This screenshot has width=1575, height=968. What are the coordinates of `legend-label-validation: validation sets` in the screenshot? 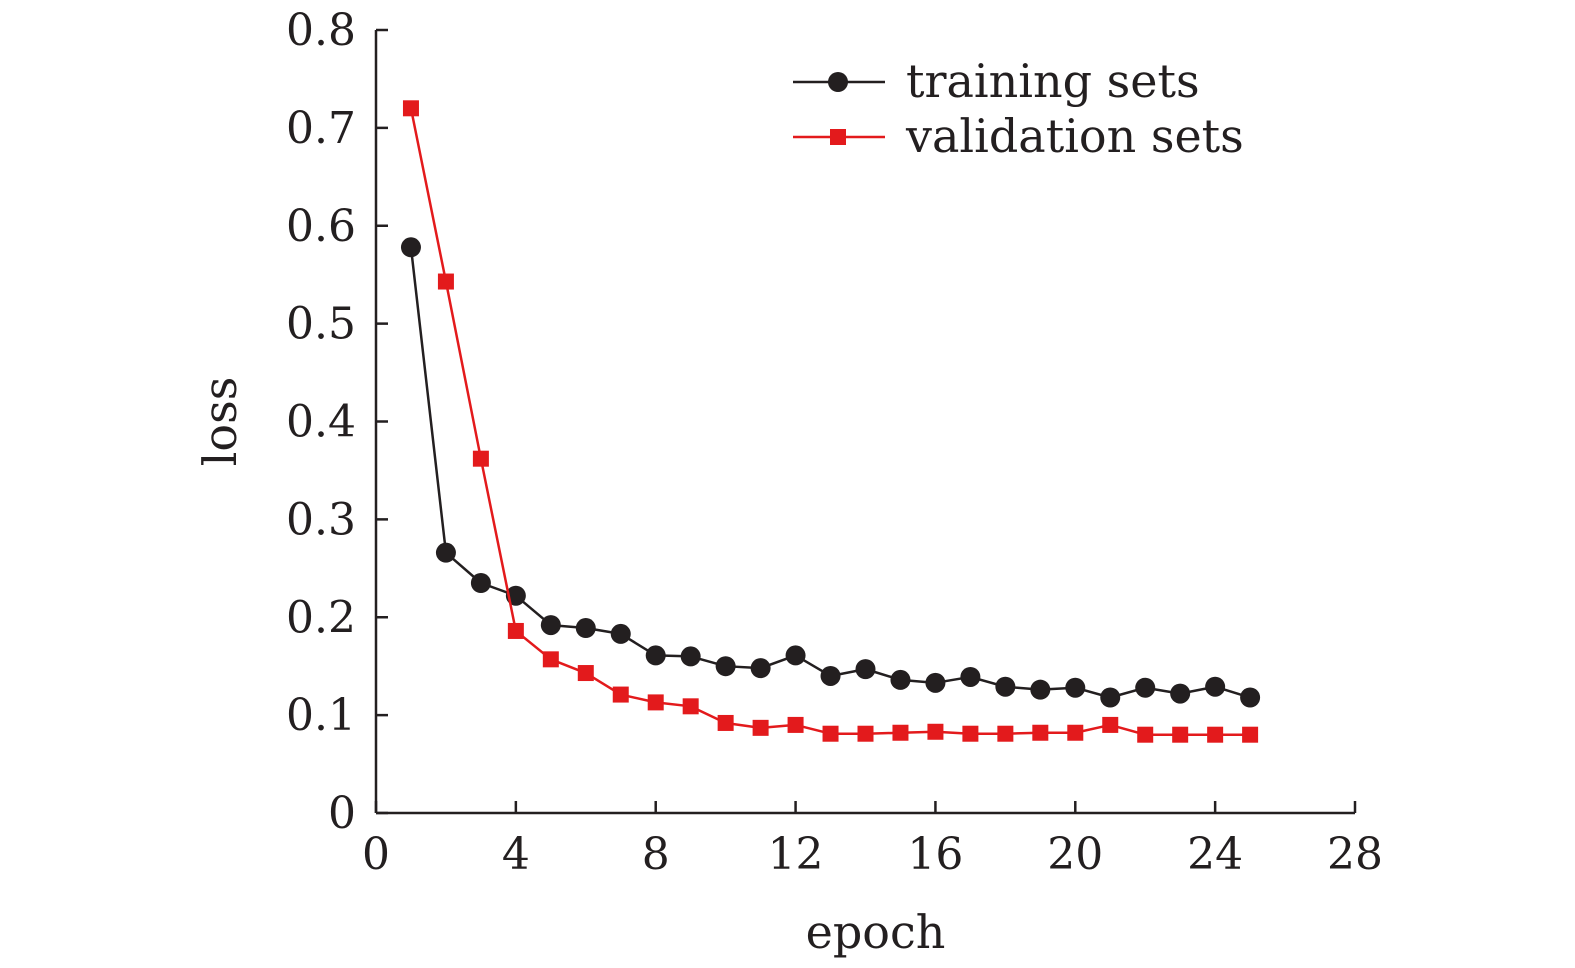 It's located at (1074, 136).